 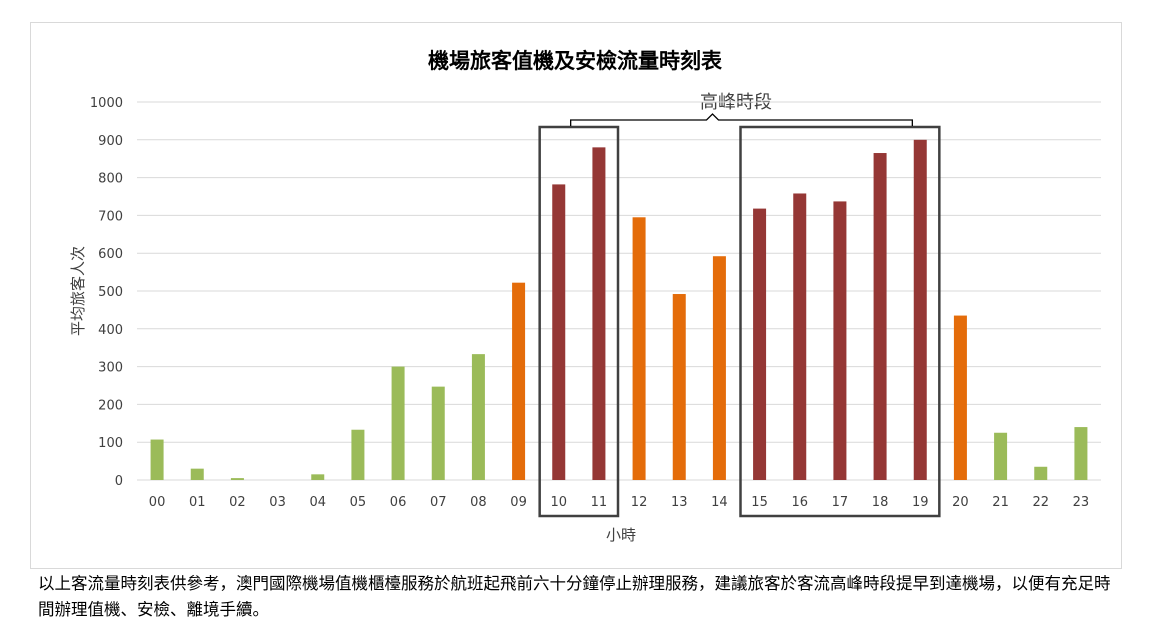 I want to click on y-tick-label: 300, so click(x=110, y=368).